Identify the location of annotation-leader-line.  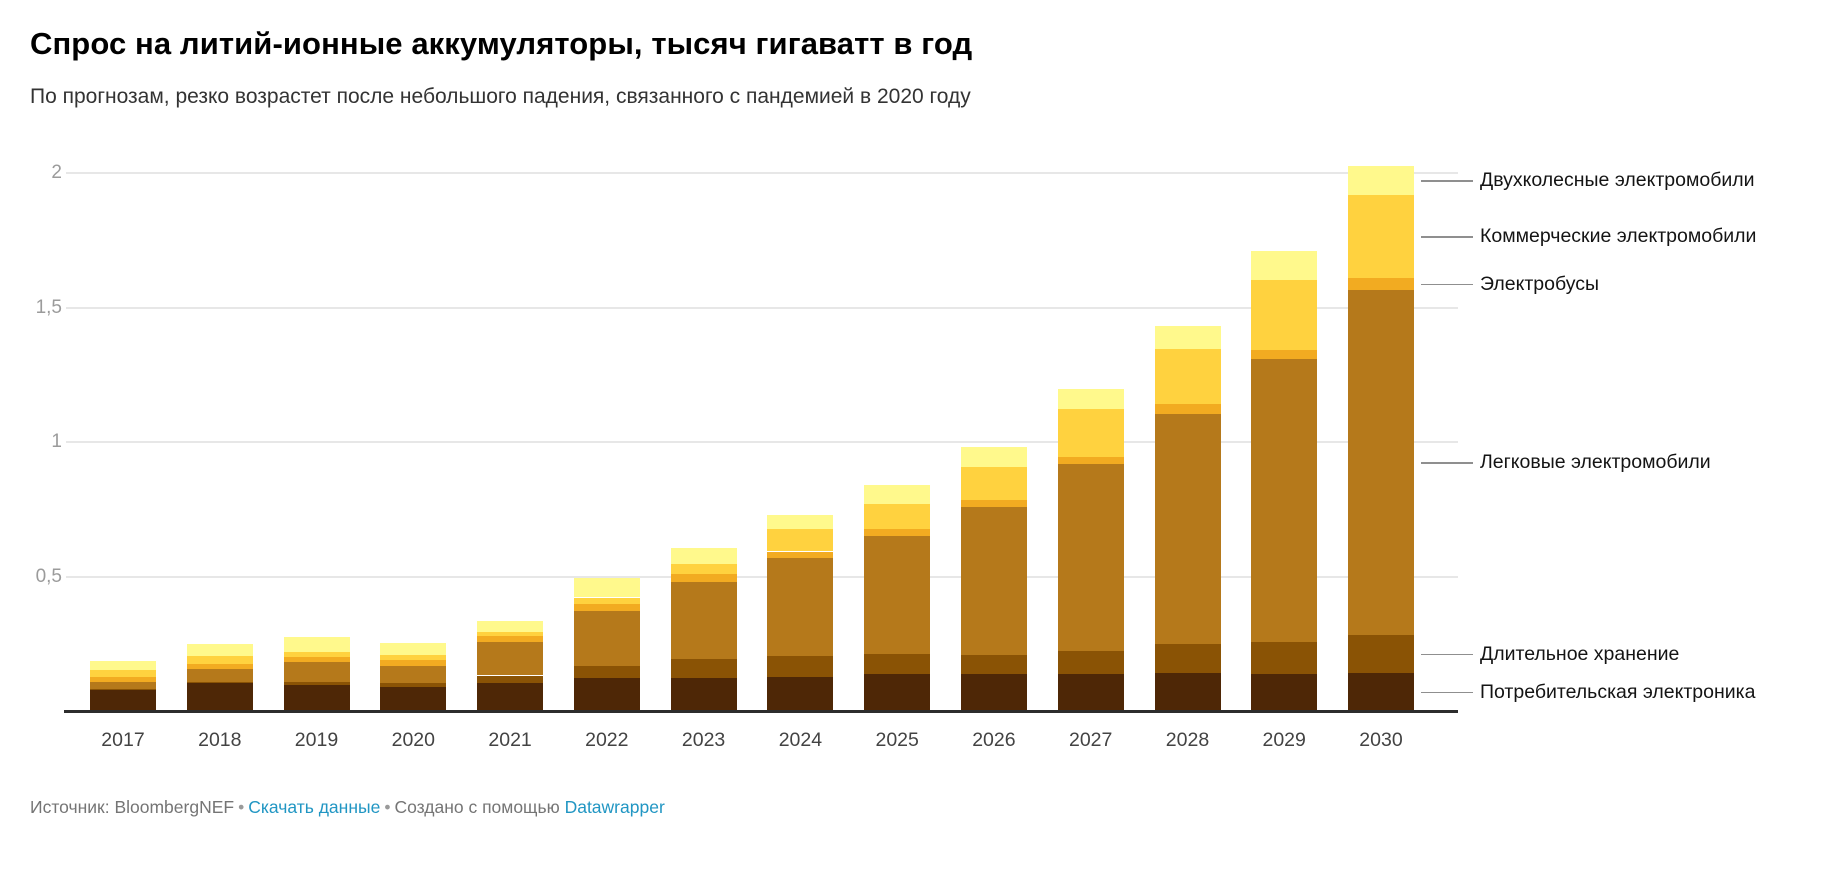
(1447, 284).